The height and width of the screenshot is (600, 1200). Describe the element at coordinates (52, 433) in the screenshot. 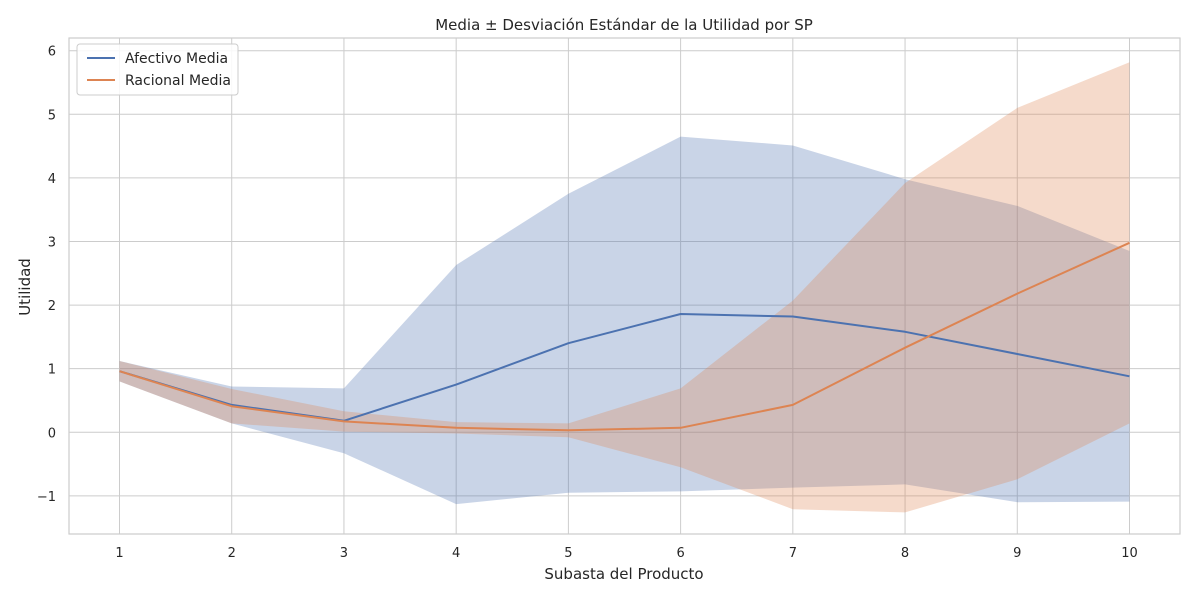

I see `y-tick-label: 0` at that location.